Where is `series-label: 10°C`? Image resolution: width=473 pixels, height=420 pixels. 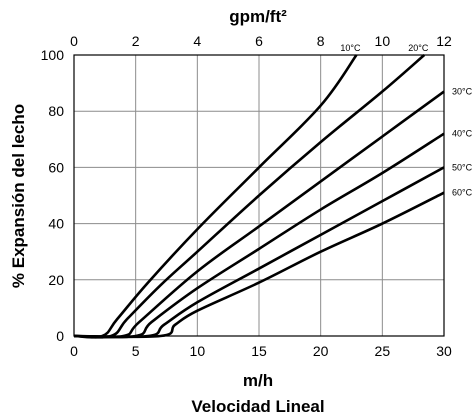
series-label: 10°C is located at coordinates (350, 48).